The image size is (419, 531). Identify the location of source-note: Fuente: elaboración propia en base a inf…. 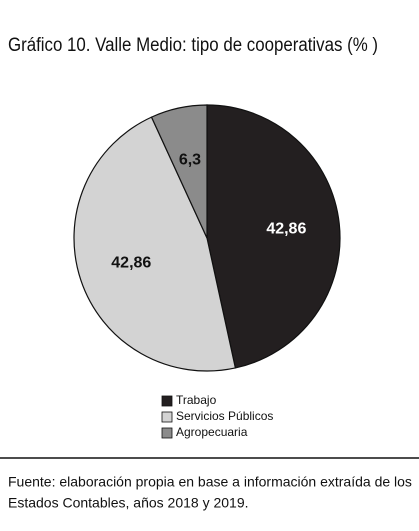
(210, 482).